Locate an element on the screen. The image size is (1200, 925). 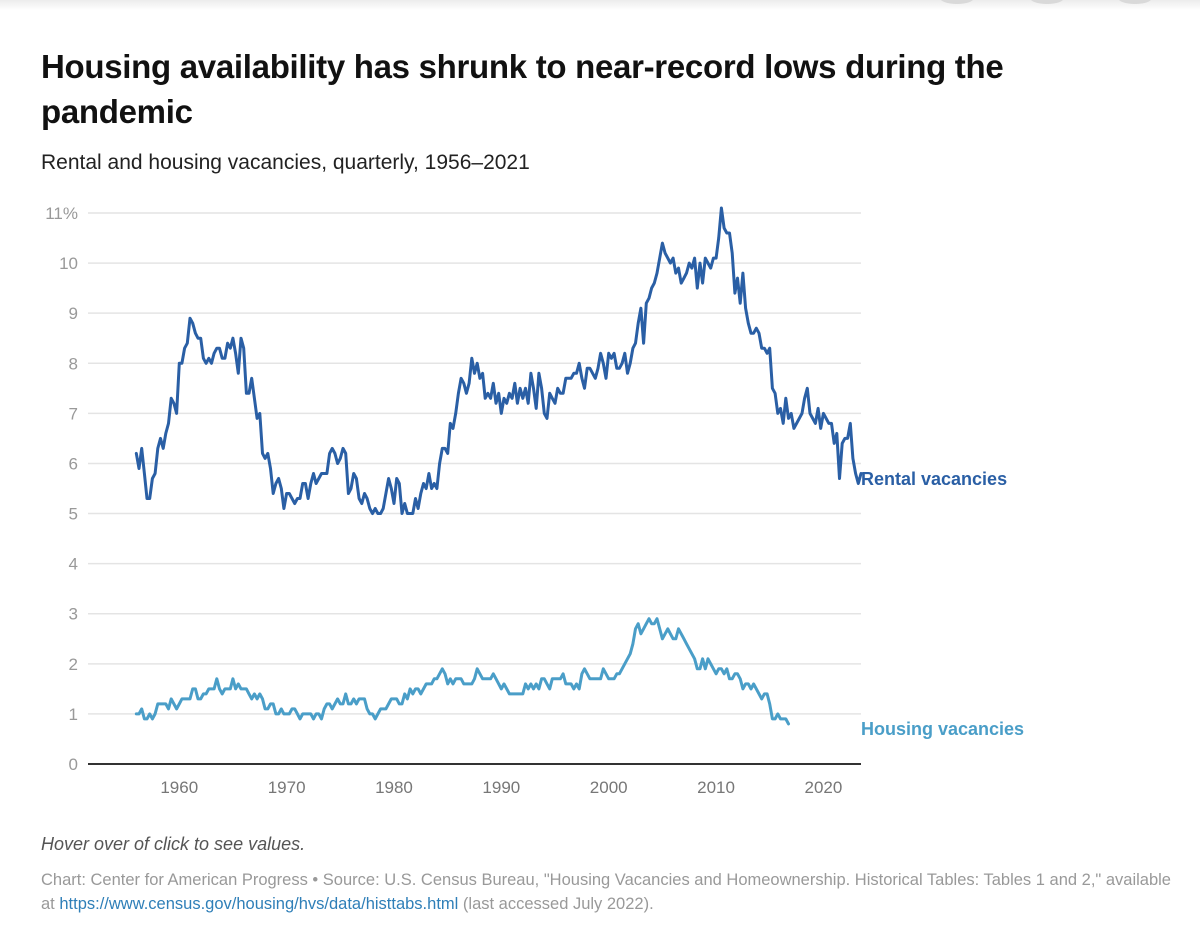
y-tick-label: 2 is located at coordinates (73, 664).